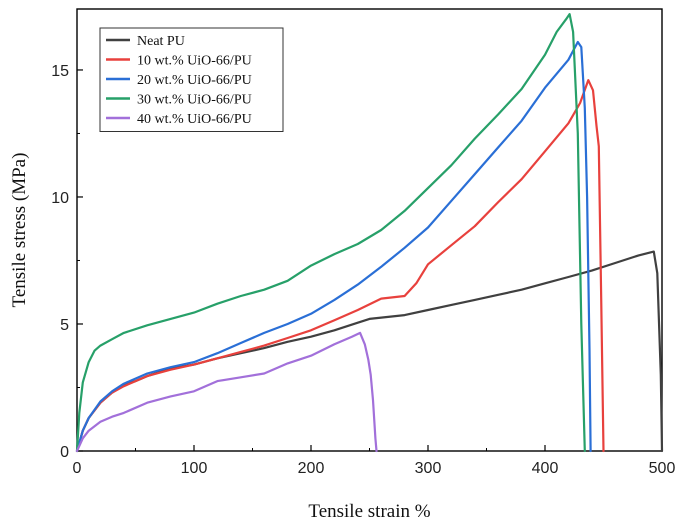 This screenshot has width=678, height=524. What do you see at coordinates (311, 468) in the screenshot?
I see `x-tick-label: 200` at bounding box center [311, 468].